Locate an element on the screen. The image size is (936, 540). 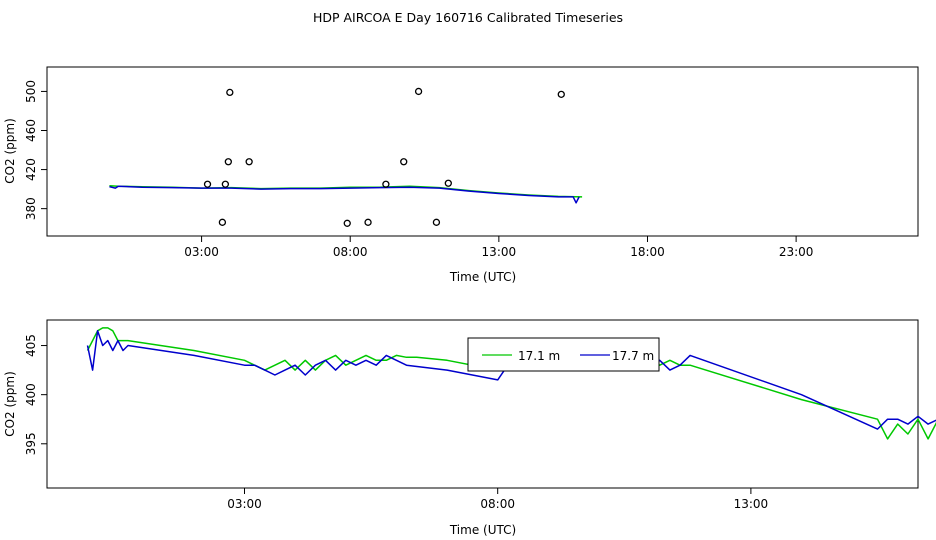
bottom-x-axis-label: Time (UTC) is located at coordinates (482, 530).